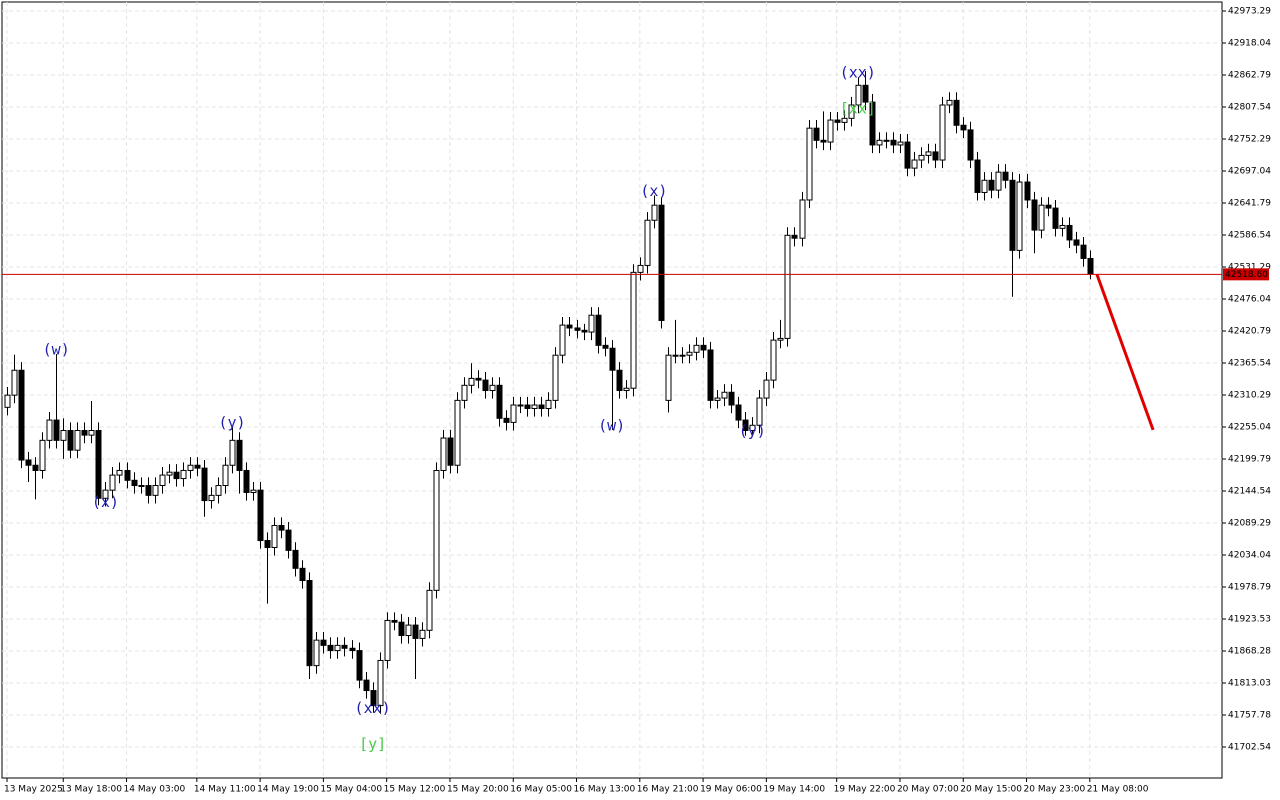 The image size is (1280, 800). I want to click on y-tick-label: 42255.04, so click(1249, 427).